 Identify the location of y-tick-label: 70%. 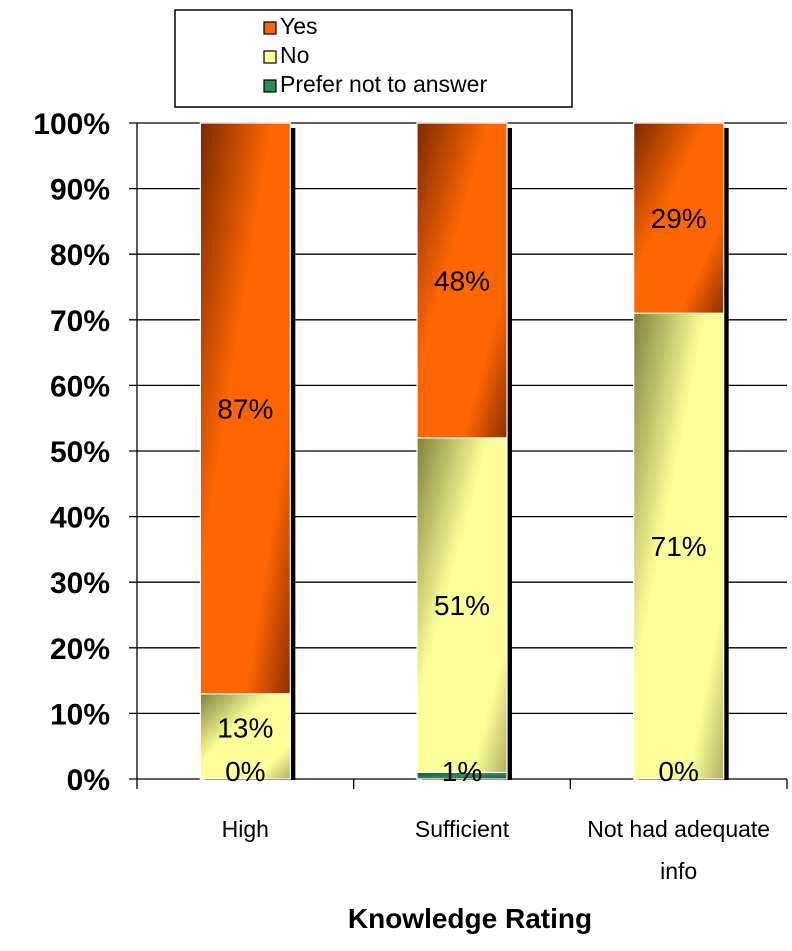
(80, 321).